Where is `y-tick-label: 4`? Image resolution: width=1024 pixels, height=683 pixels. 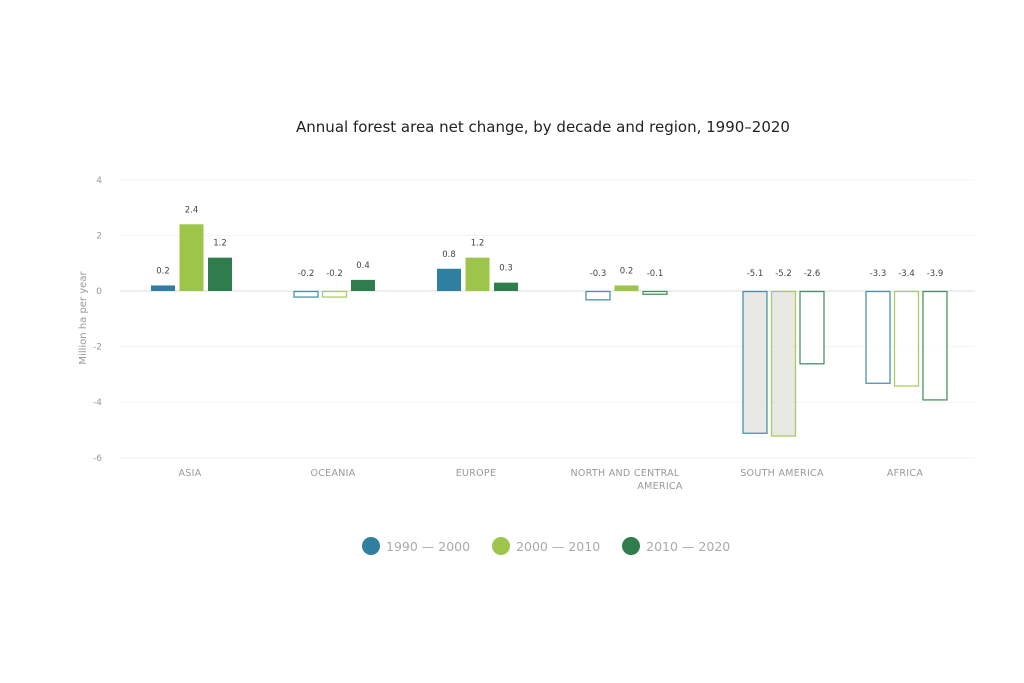
y-tick-label: 4 is located at coordinates (99, 181).